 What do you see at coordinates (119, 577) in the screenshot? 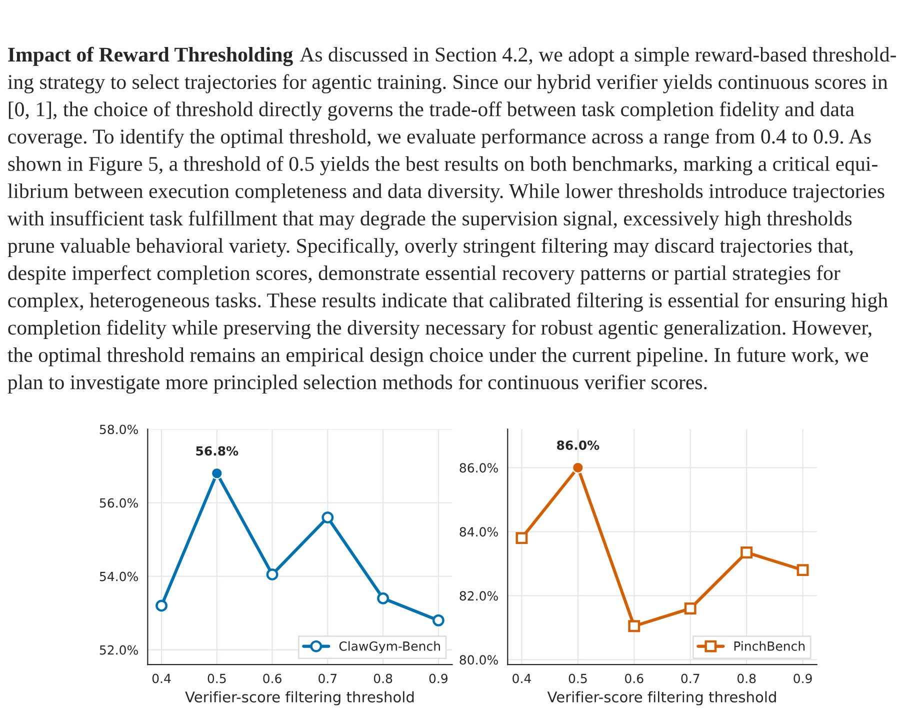
I see `y-tick-label: 54.0%` at bounding box center [119, 577].